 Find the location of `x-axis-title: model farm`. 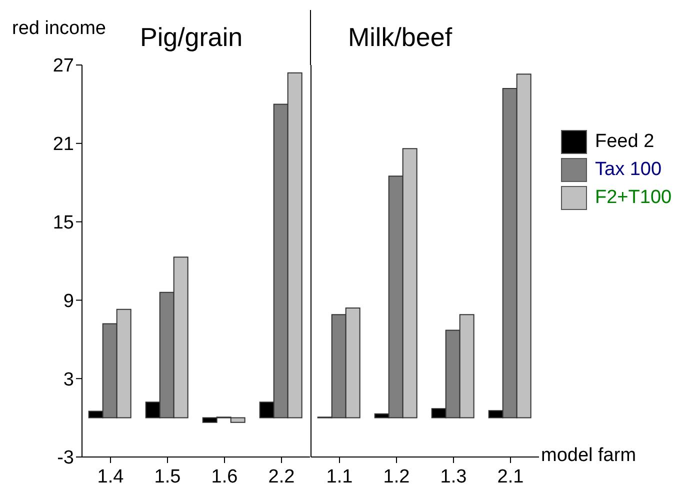

x-axis-title: model farm is located at coordinates (588, 456).